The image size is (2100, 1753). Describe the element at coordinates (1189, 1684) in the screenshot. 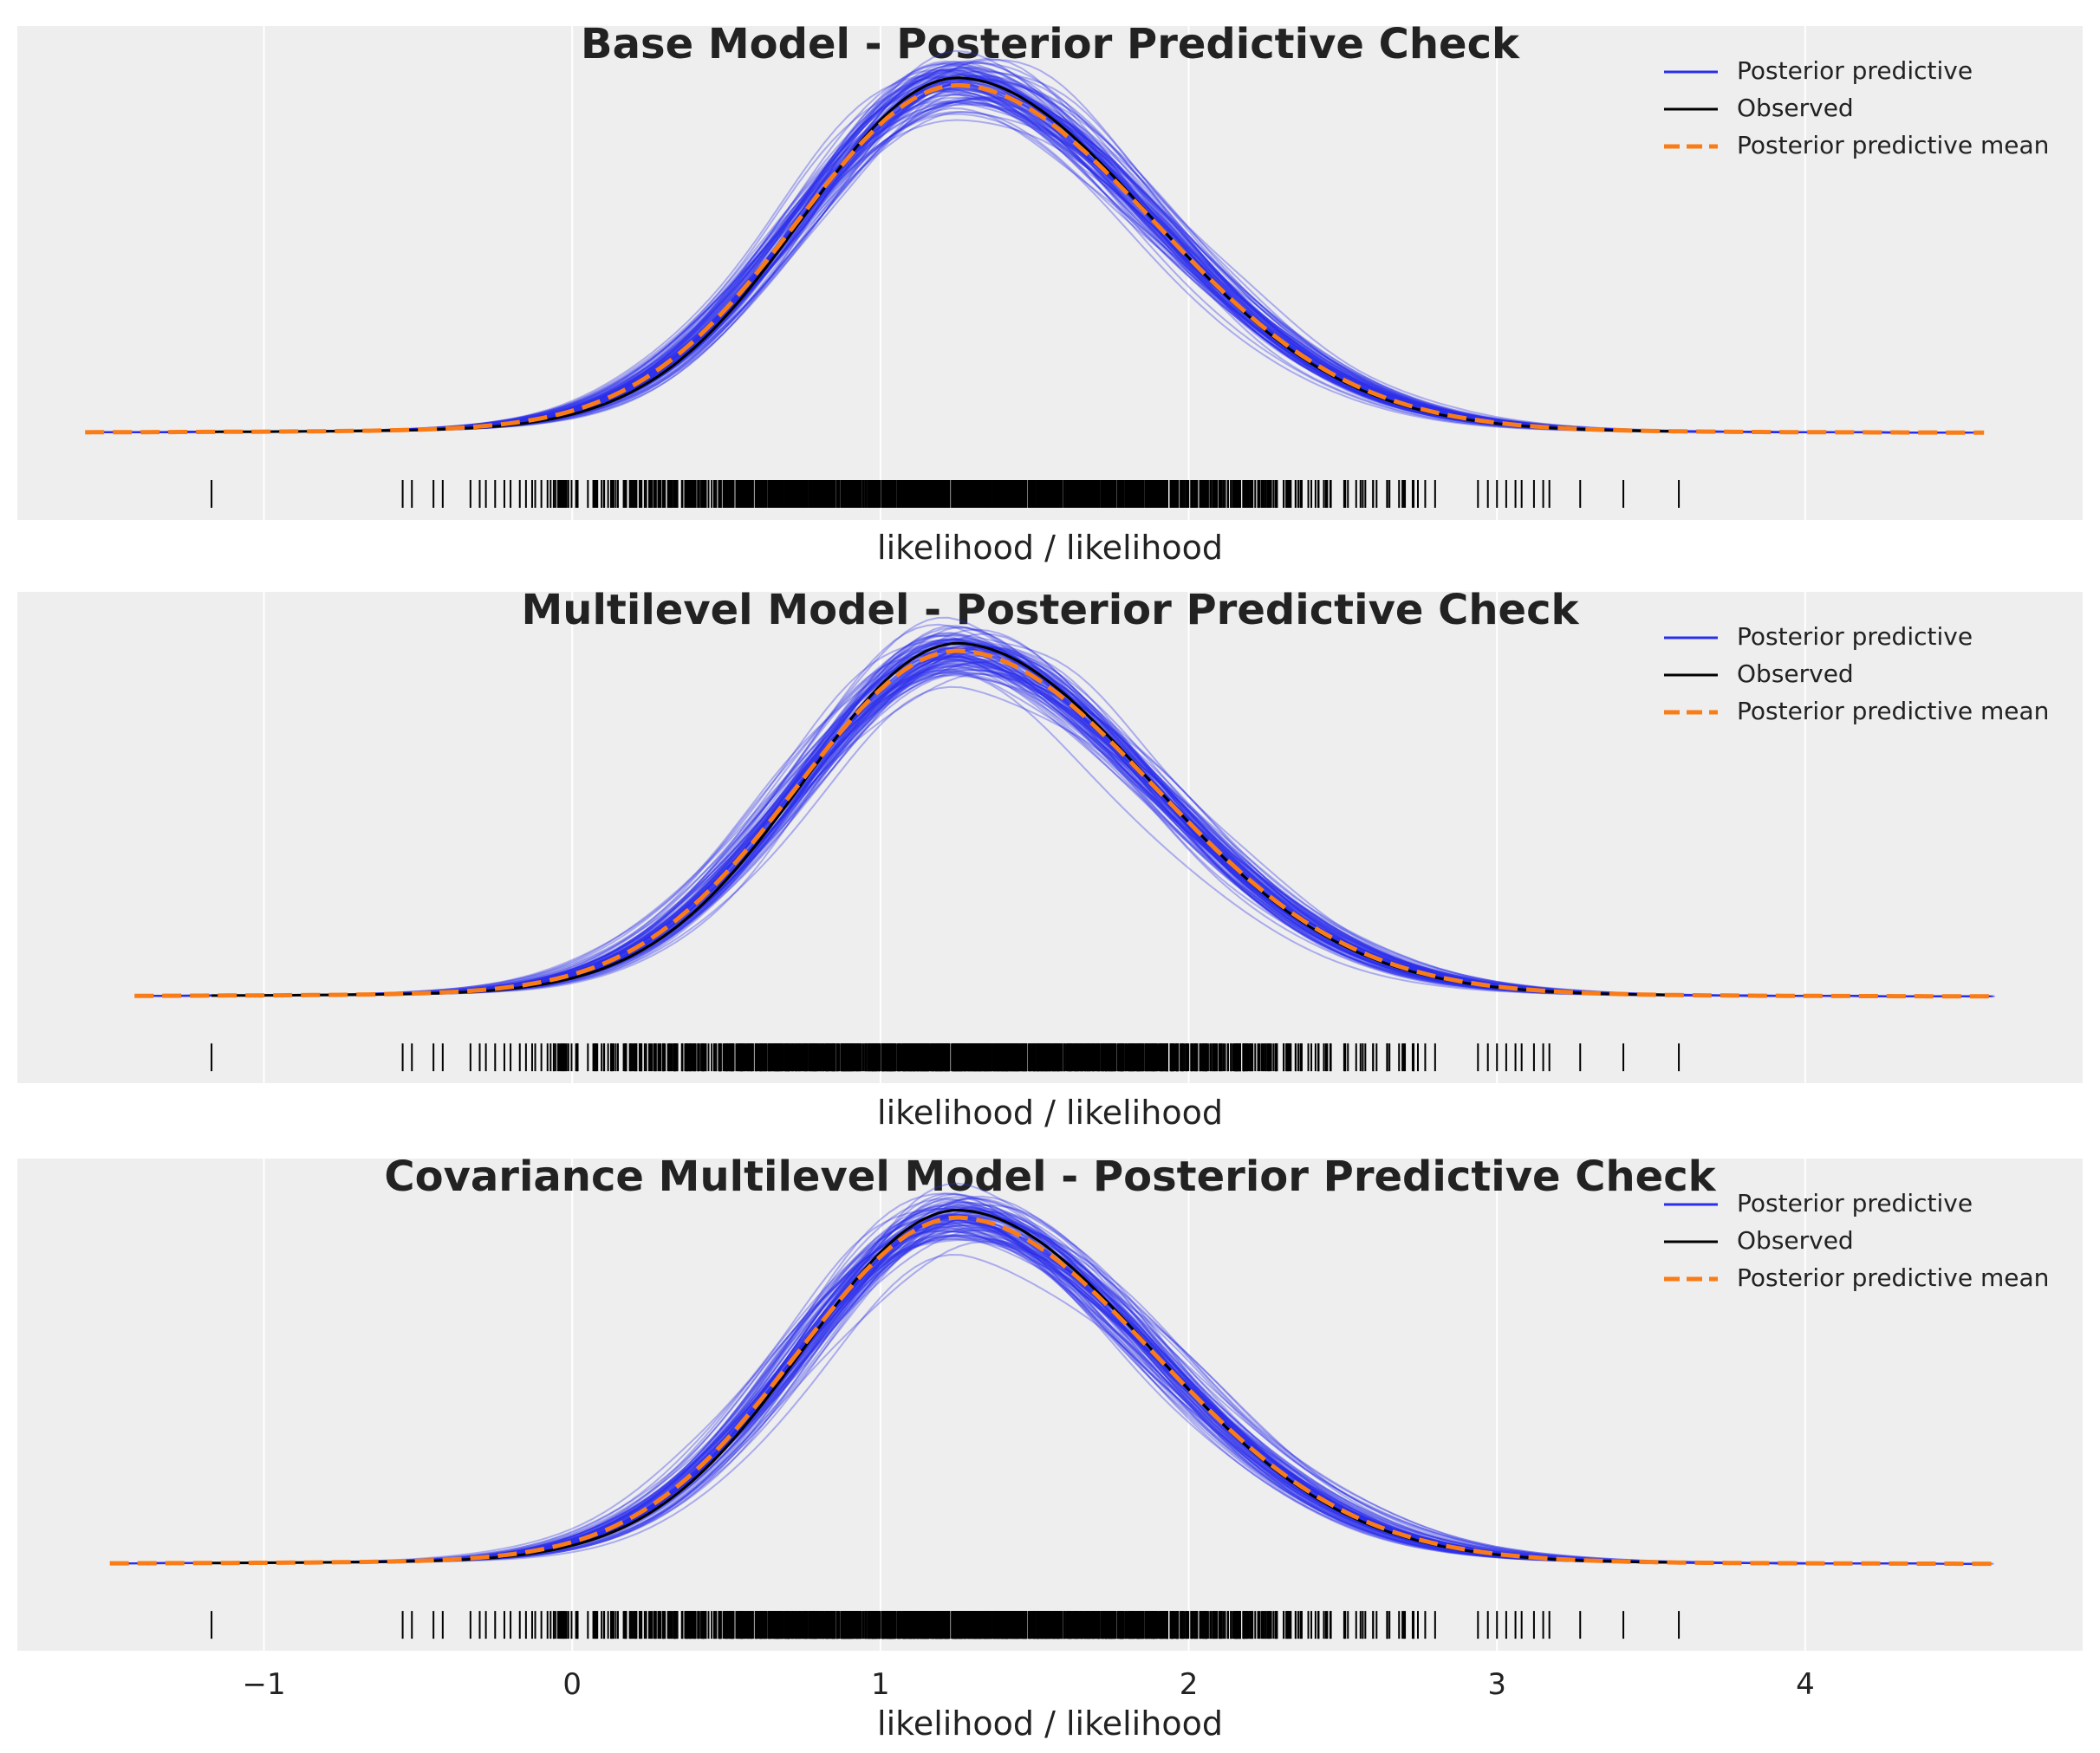

I see `x-tick-label: 2` at that location.